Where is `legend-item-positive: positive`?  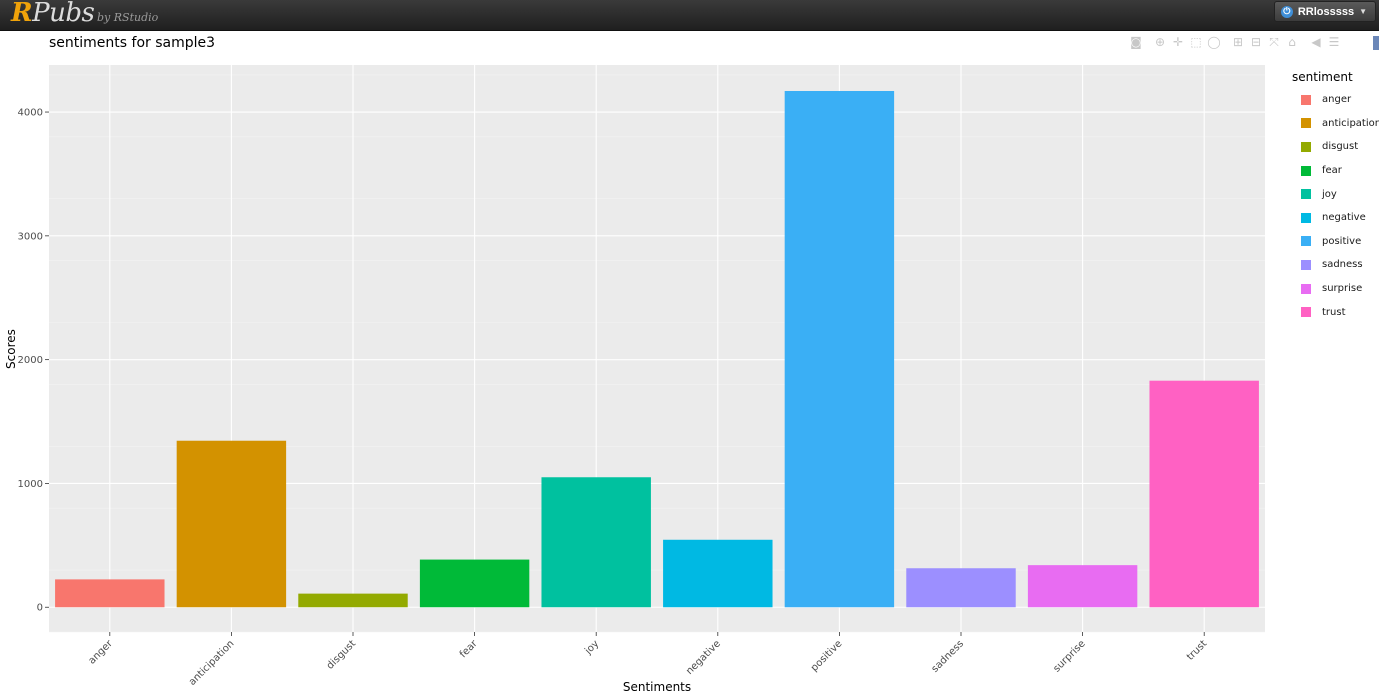
legend-item-positive: positive is located at coordinates (1335, 242).